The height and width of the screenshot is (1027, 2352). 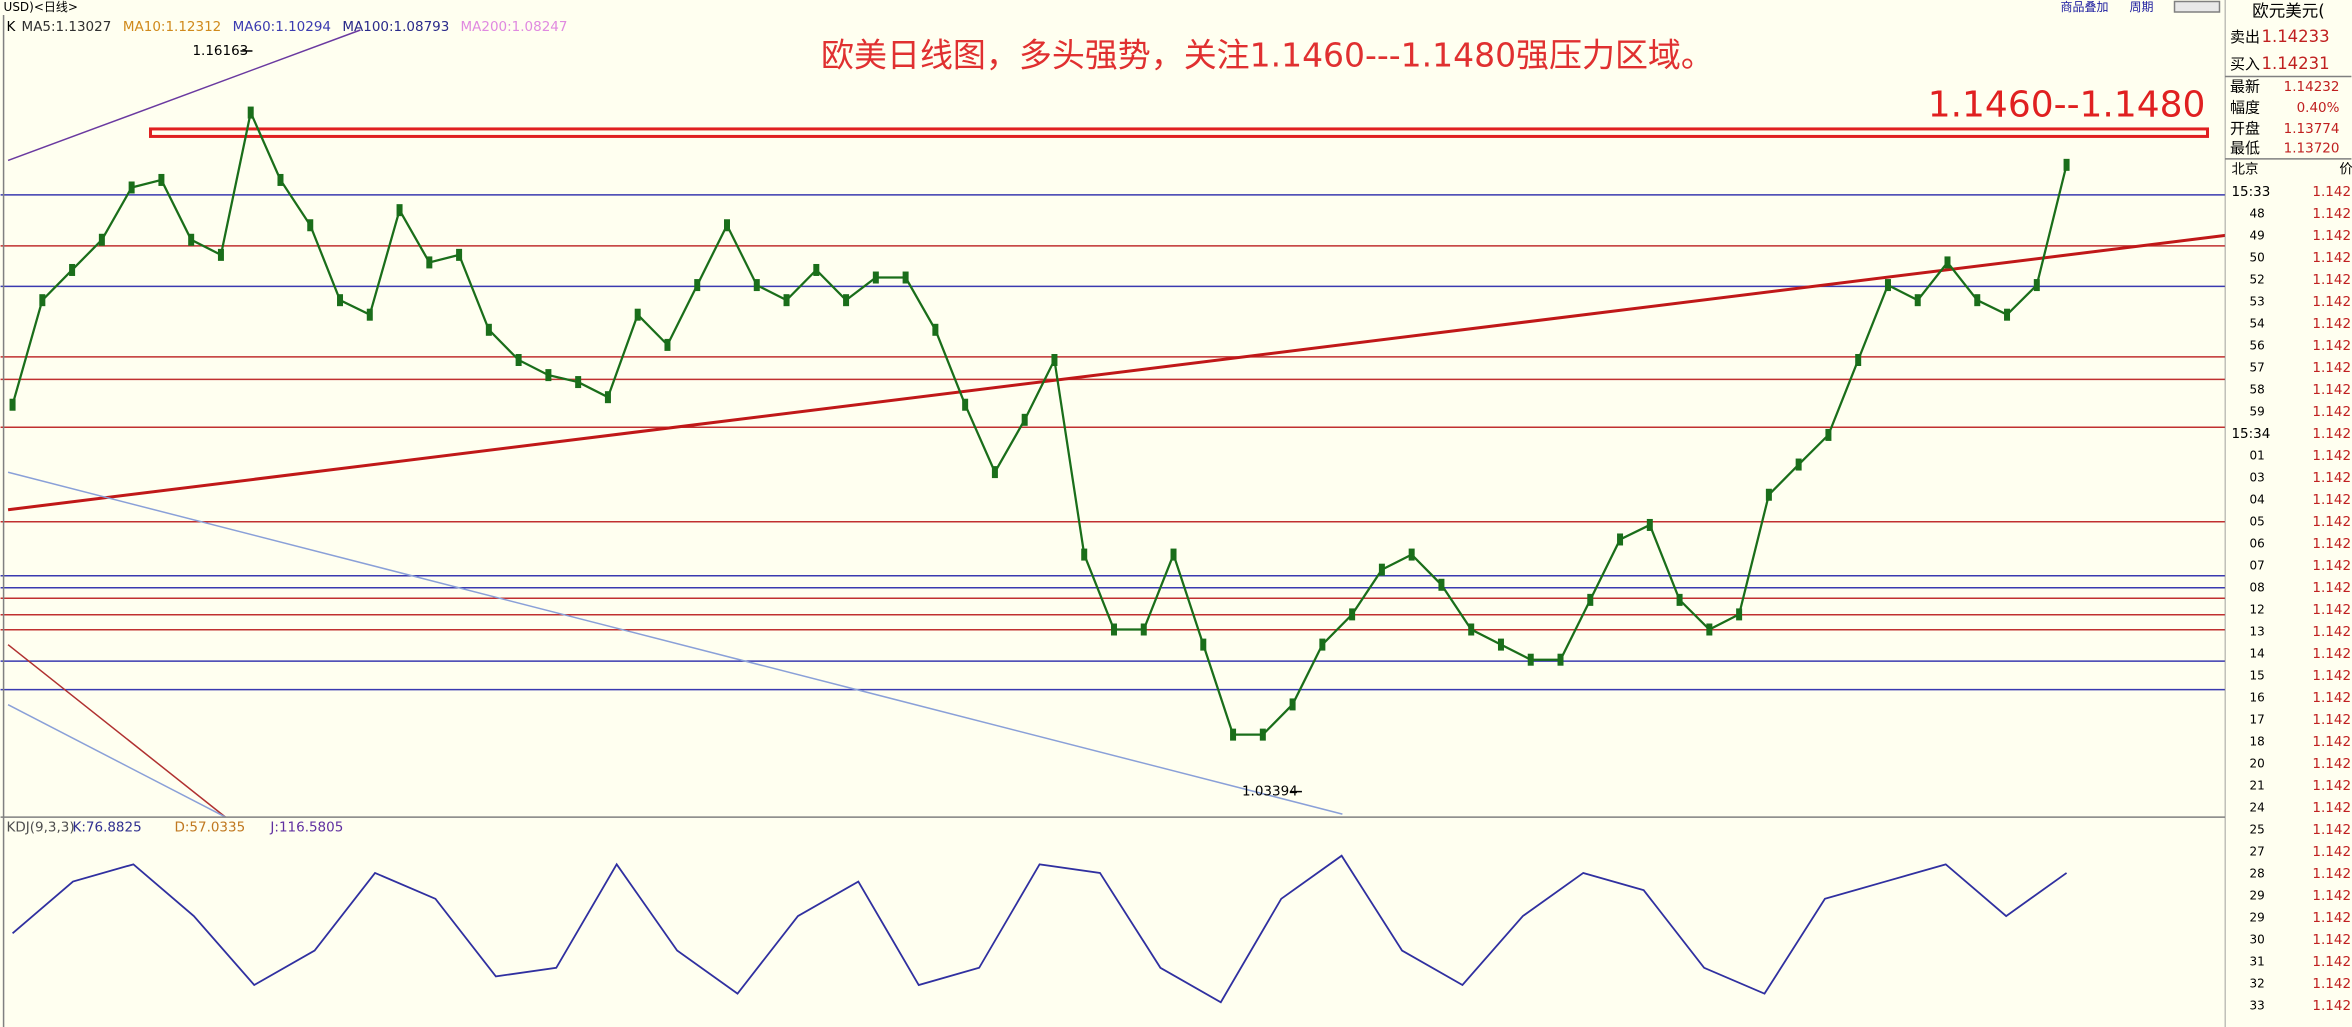 What do you see at coordinates (2256, 279) in the screenshot?
I see `tick-time: 52` at bounding box center [2256, 279].